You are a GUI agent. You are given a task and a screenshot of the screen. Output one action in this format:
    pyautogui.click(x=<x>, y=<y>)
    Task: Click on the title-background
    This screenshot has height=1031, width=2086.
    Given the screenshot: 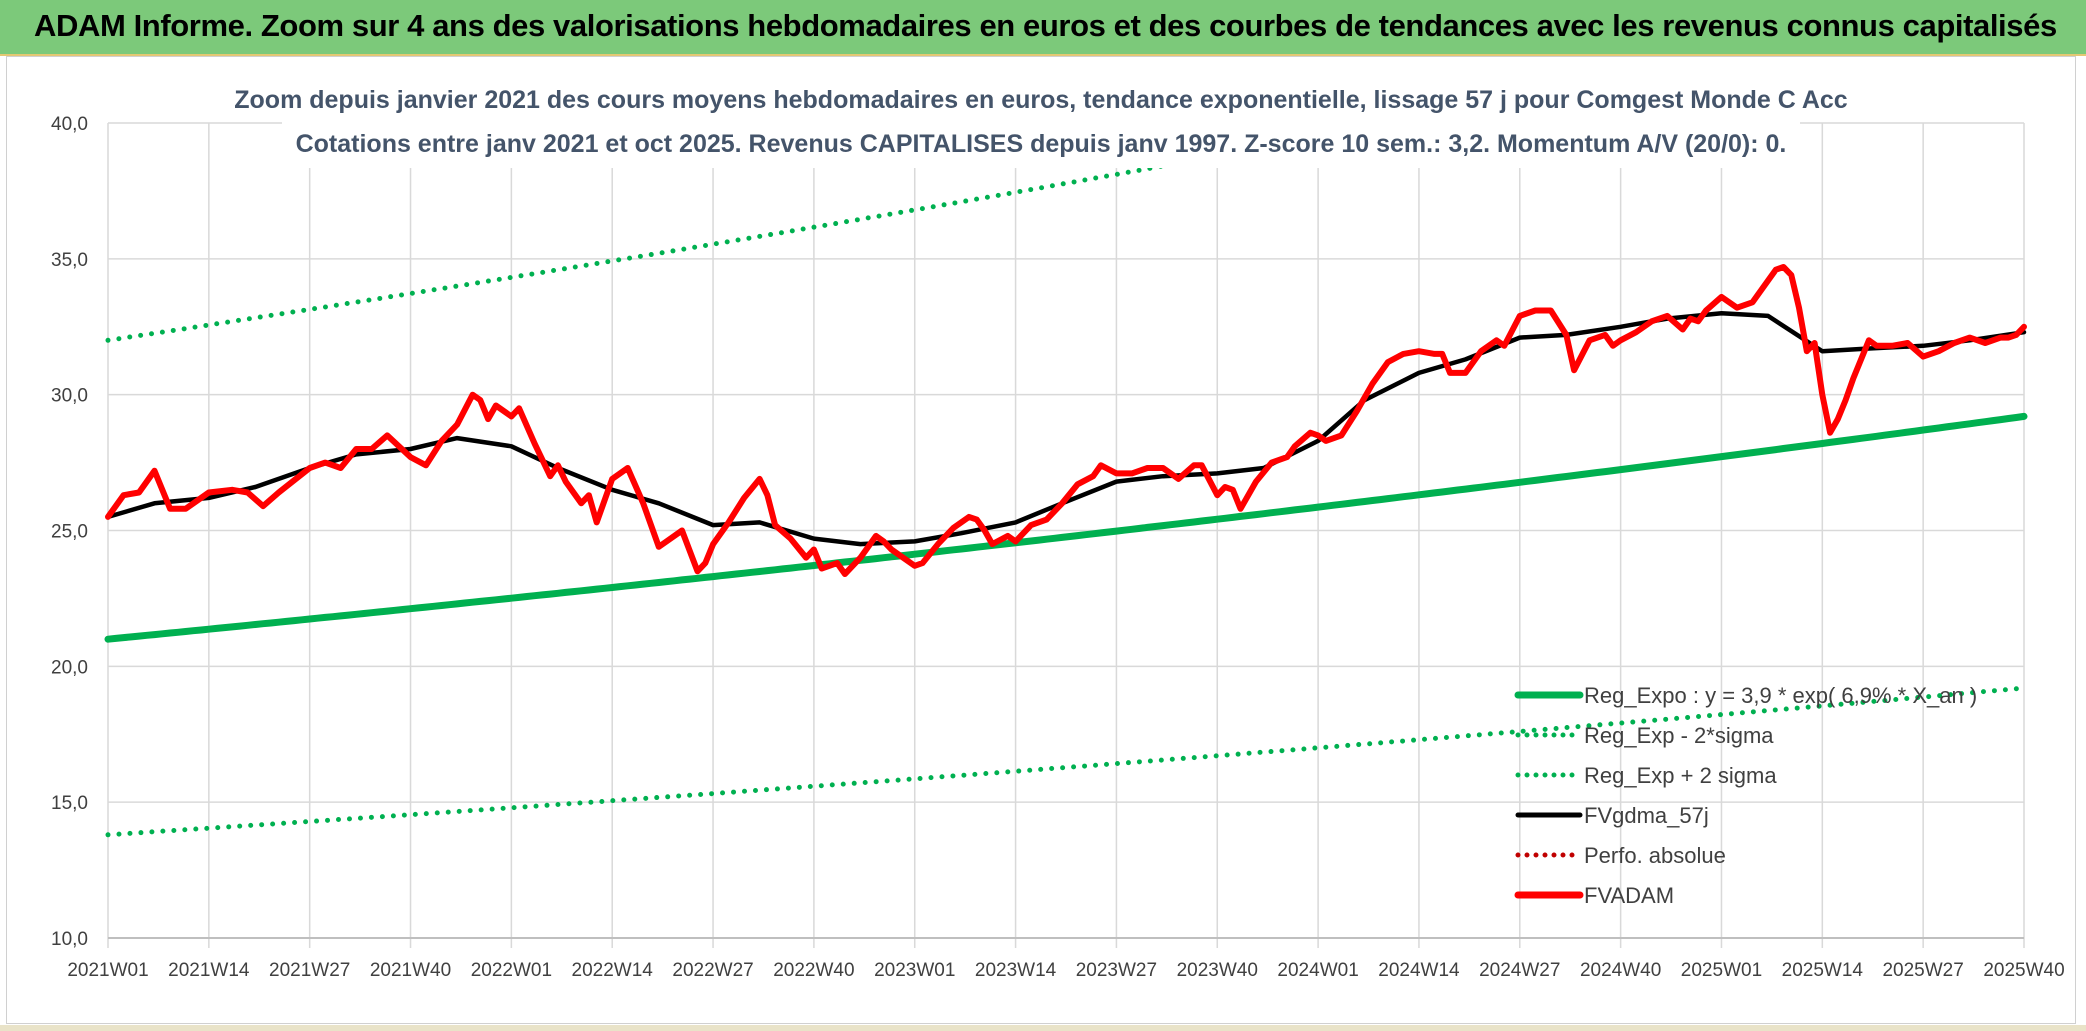 What is the action you would take?
    pyautogui.click(x=1041, y=123)
    